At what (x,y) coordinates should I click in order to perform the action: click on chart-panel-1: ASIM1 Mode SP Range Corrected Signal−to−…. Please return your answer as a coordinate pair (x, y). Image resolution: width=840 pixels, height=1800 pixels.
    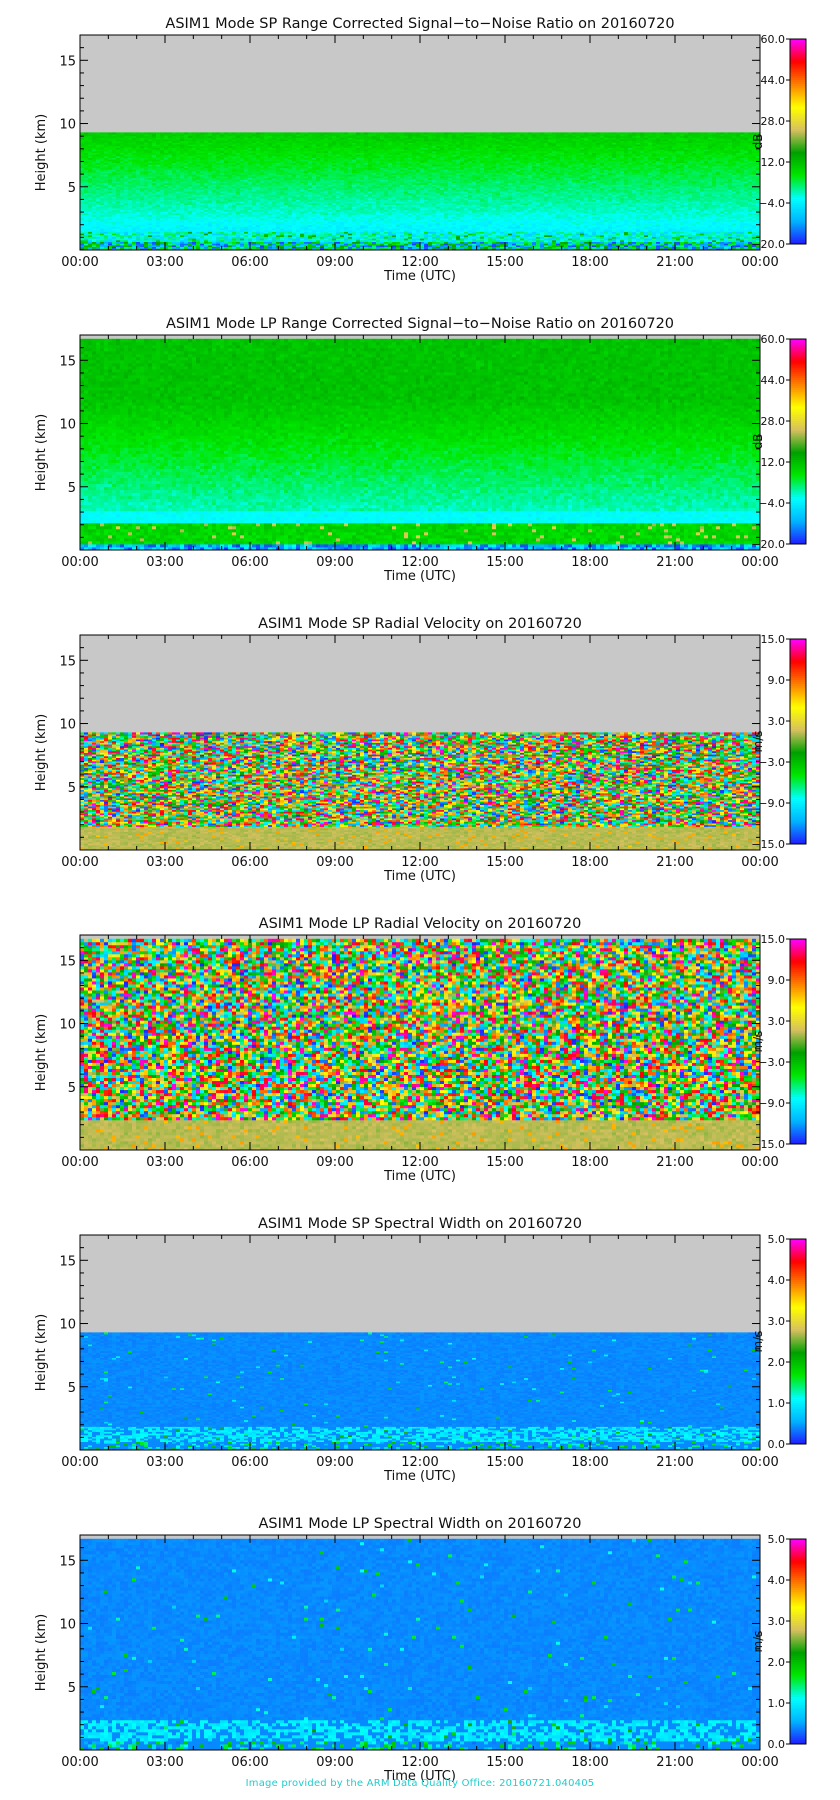
    Looking at the image, I should click on (420, 150).